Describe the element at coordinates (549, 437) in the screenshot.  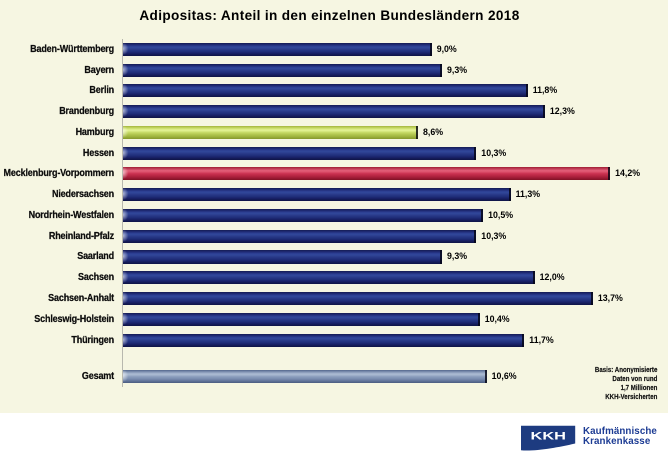
I see `svg-text: KKH` at that location.